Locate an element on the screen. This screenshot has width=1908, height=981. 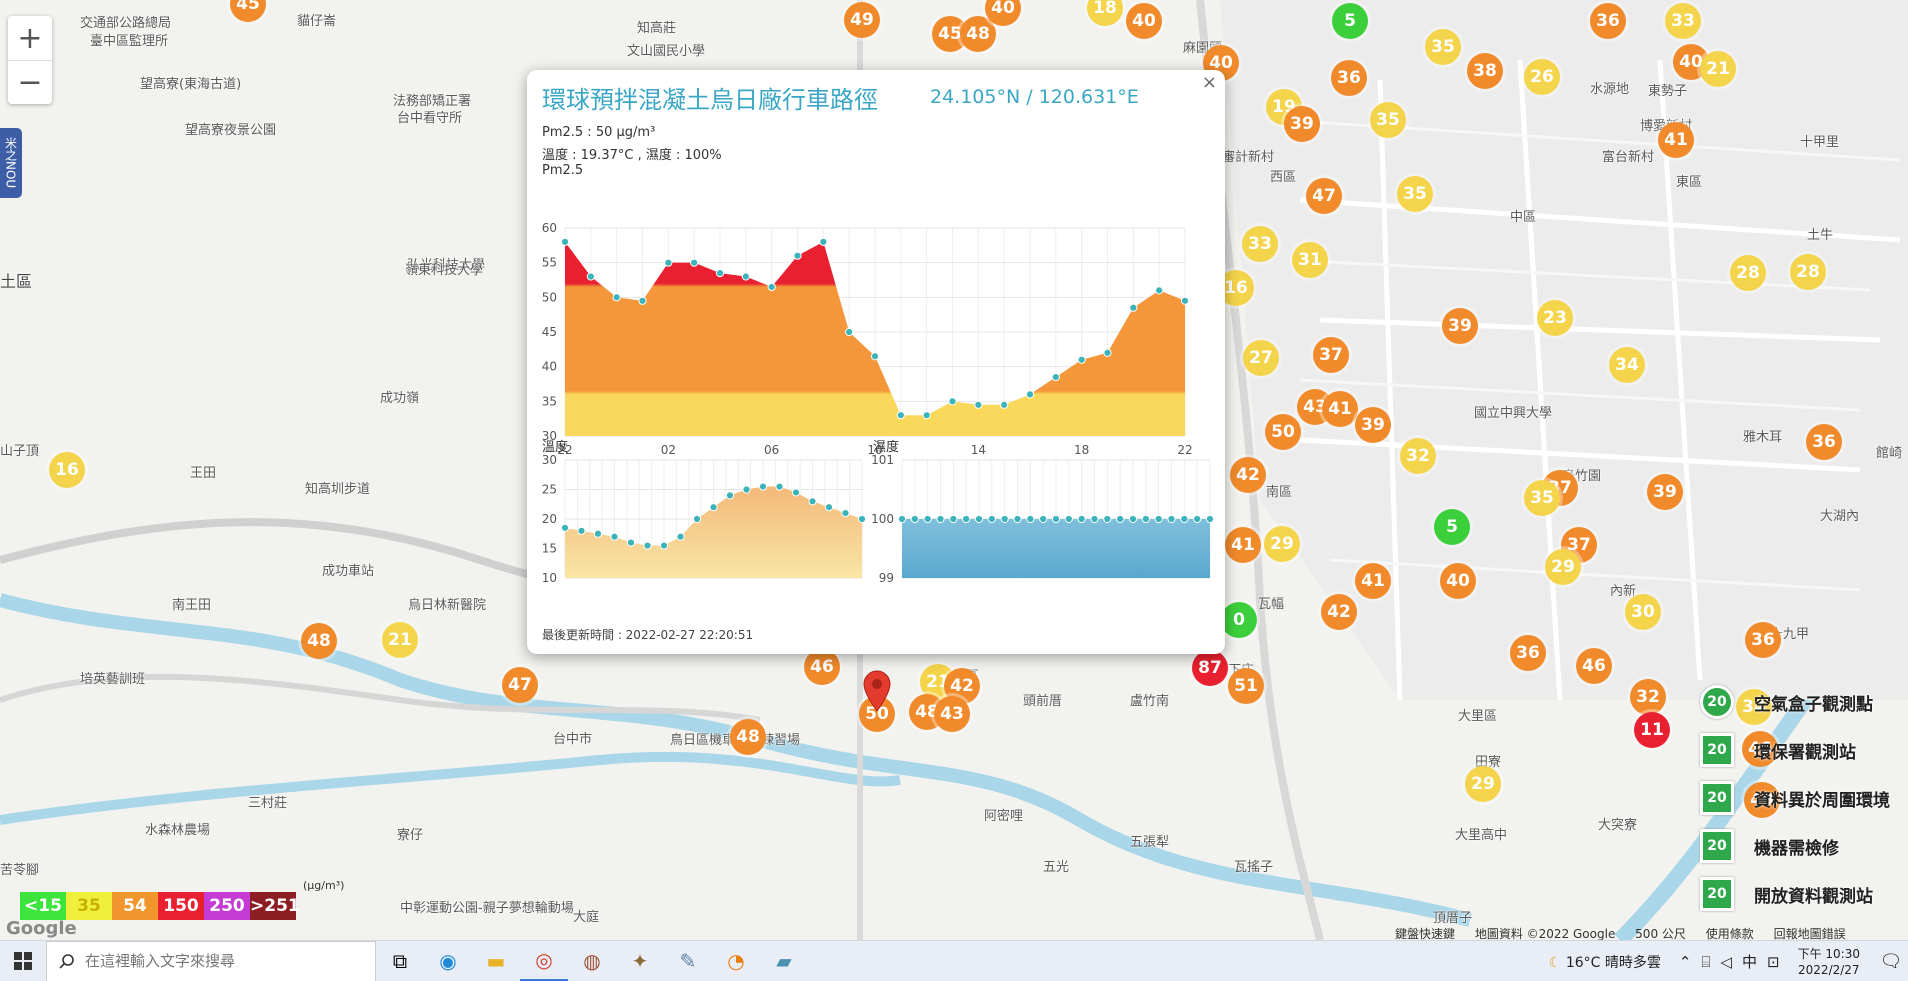
edge-browser-icon: ◉ is located at coordinates (448, 961).